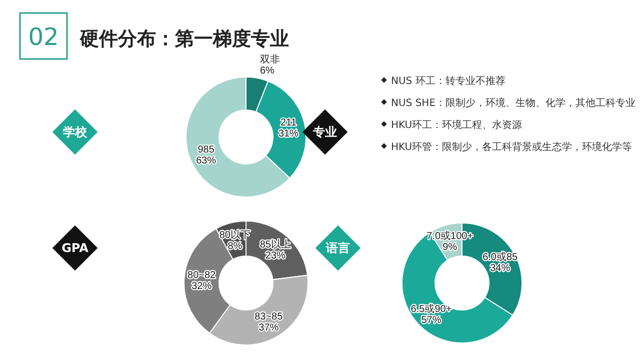 The width and height of the screenshot is (640, 357). I want to click on data-label: 9%, so click(450, 248).